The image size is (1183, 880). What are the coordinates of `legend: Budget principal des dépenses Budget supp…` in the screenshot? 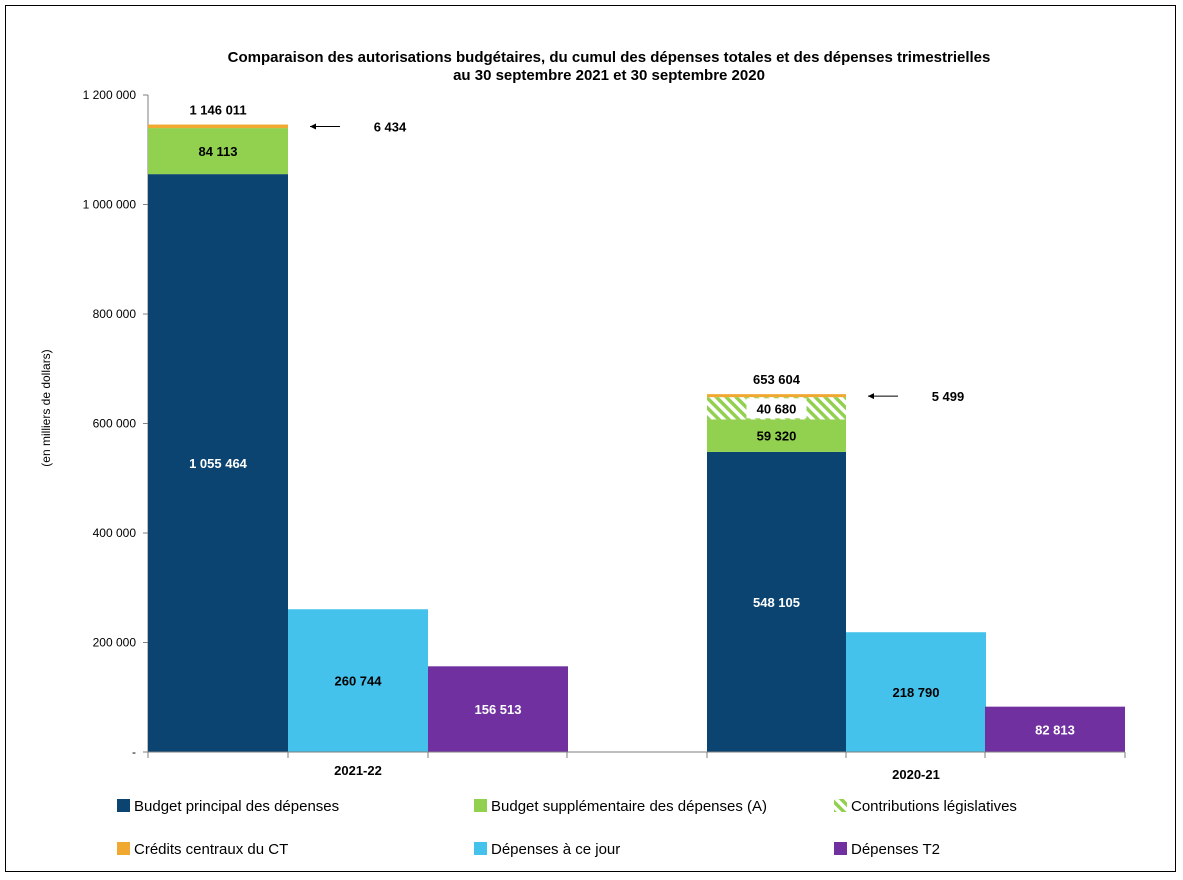 It's located at (567, 828).